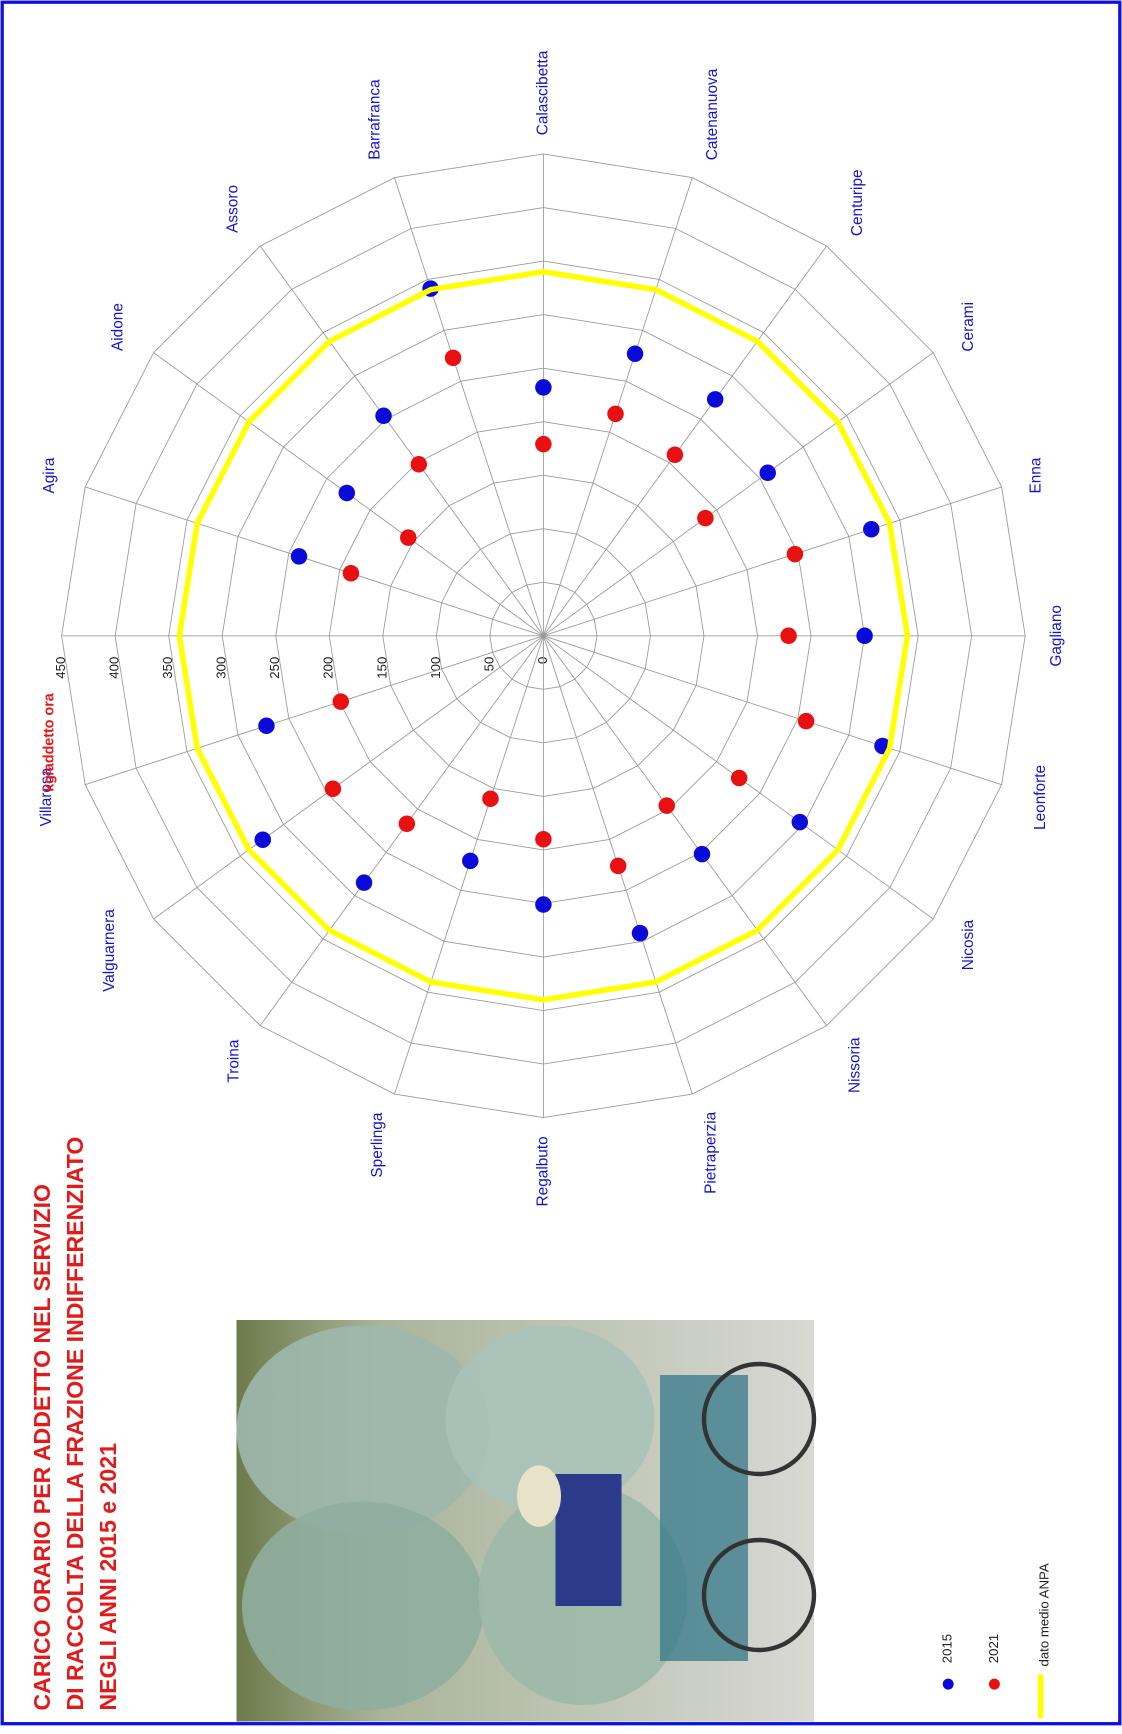 Image resolution: width=1122 pixels, height=1734 pixels. Describe the element at coordinates (114, 668) in the screenshot. I see `r-tick-label: 400` at that location.